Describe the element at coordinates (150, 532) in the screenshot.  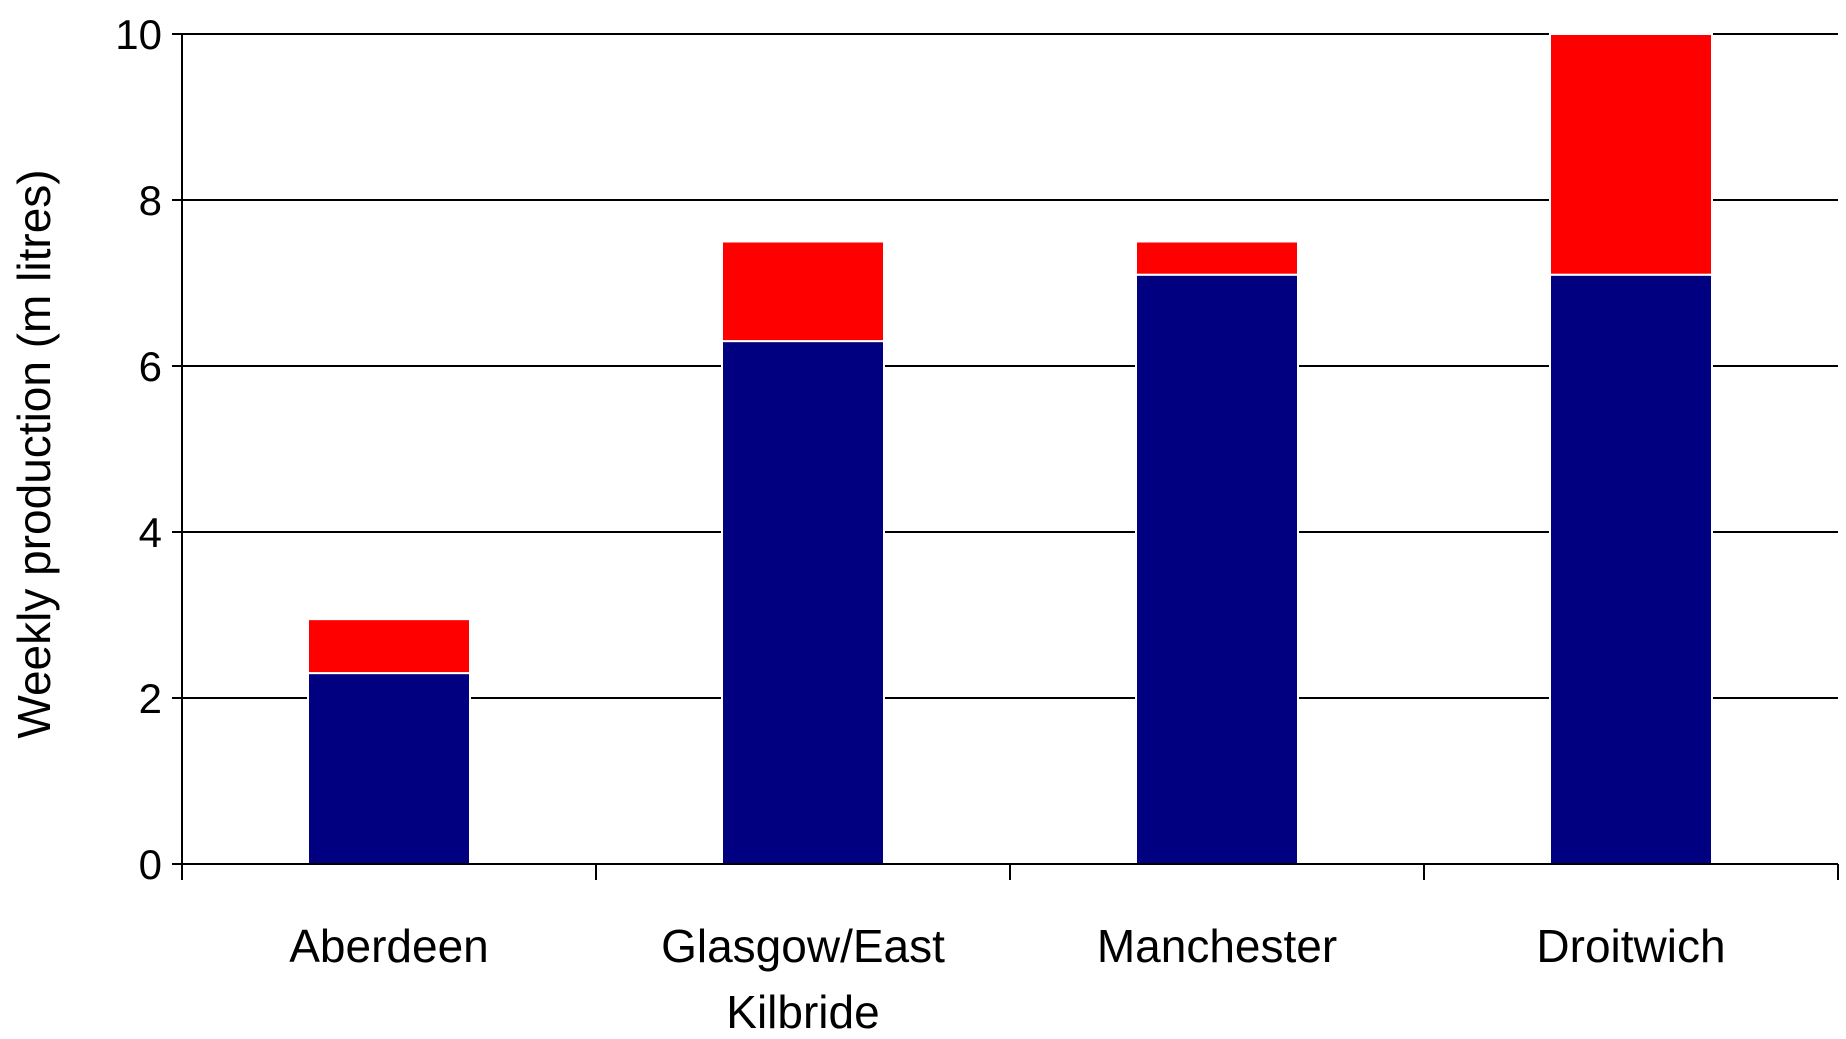
I see `y-tick-label: 4` at that location.